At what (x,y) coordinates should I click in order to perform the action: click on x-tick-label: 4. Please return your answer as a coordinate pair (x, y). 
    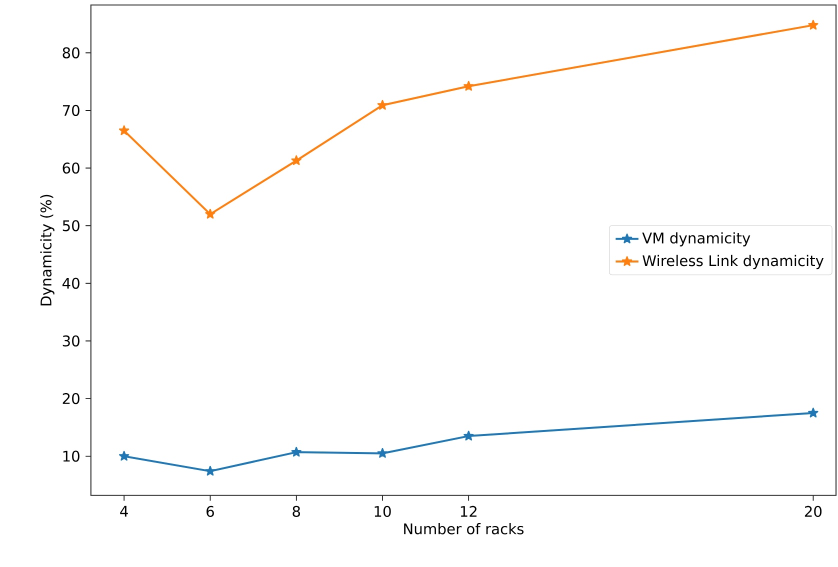
    Looking at the image, I should click on (124, 511).